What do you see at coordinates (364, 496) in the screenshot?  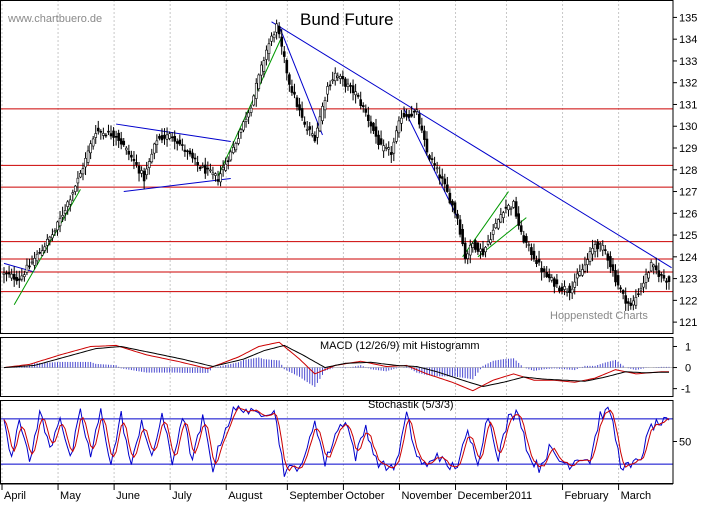 I see `x-tick-label: October` at bounding box center [364, 496].